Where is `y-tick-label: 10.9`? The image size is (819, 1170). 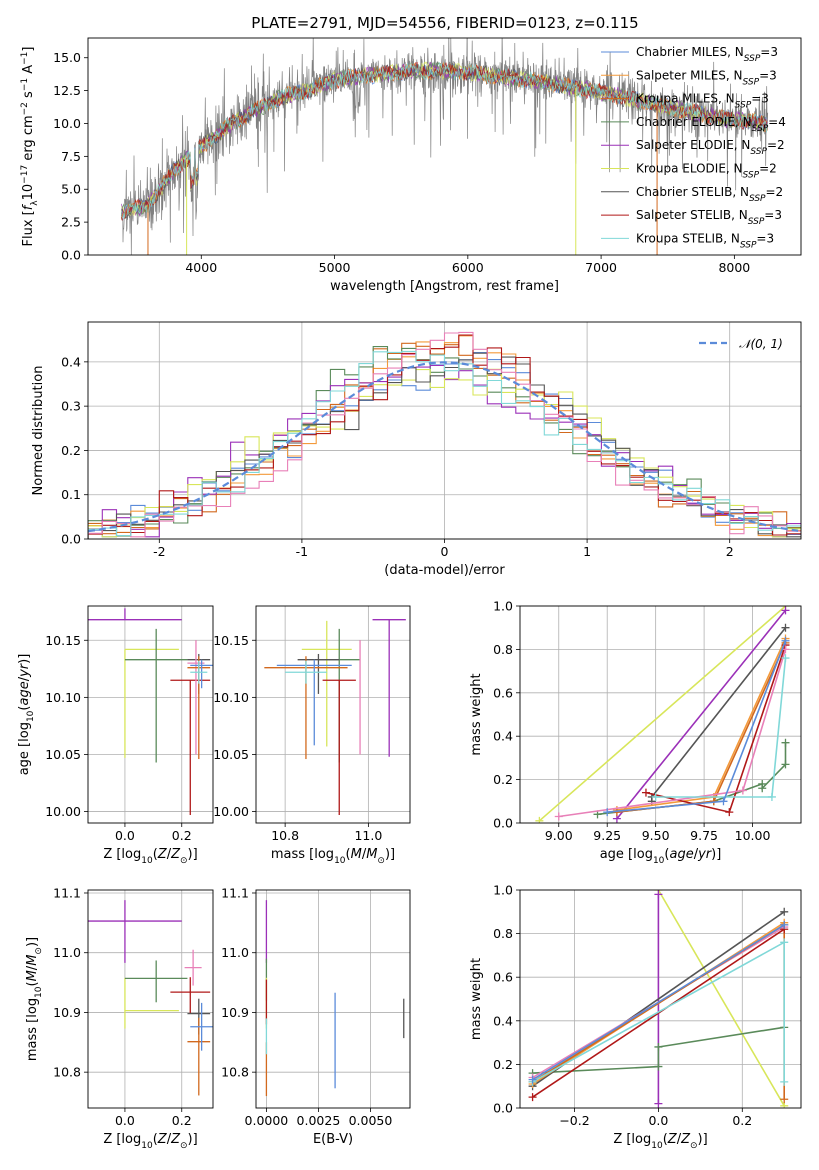 y-tick-label: 10.9 is located at coordinates (67, 1012).